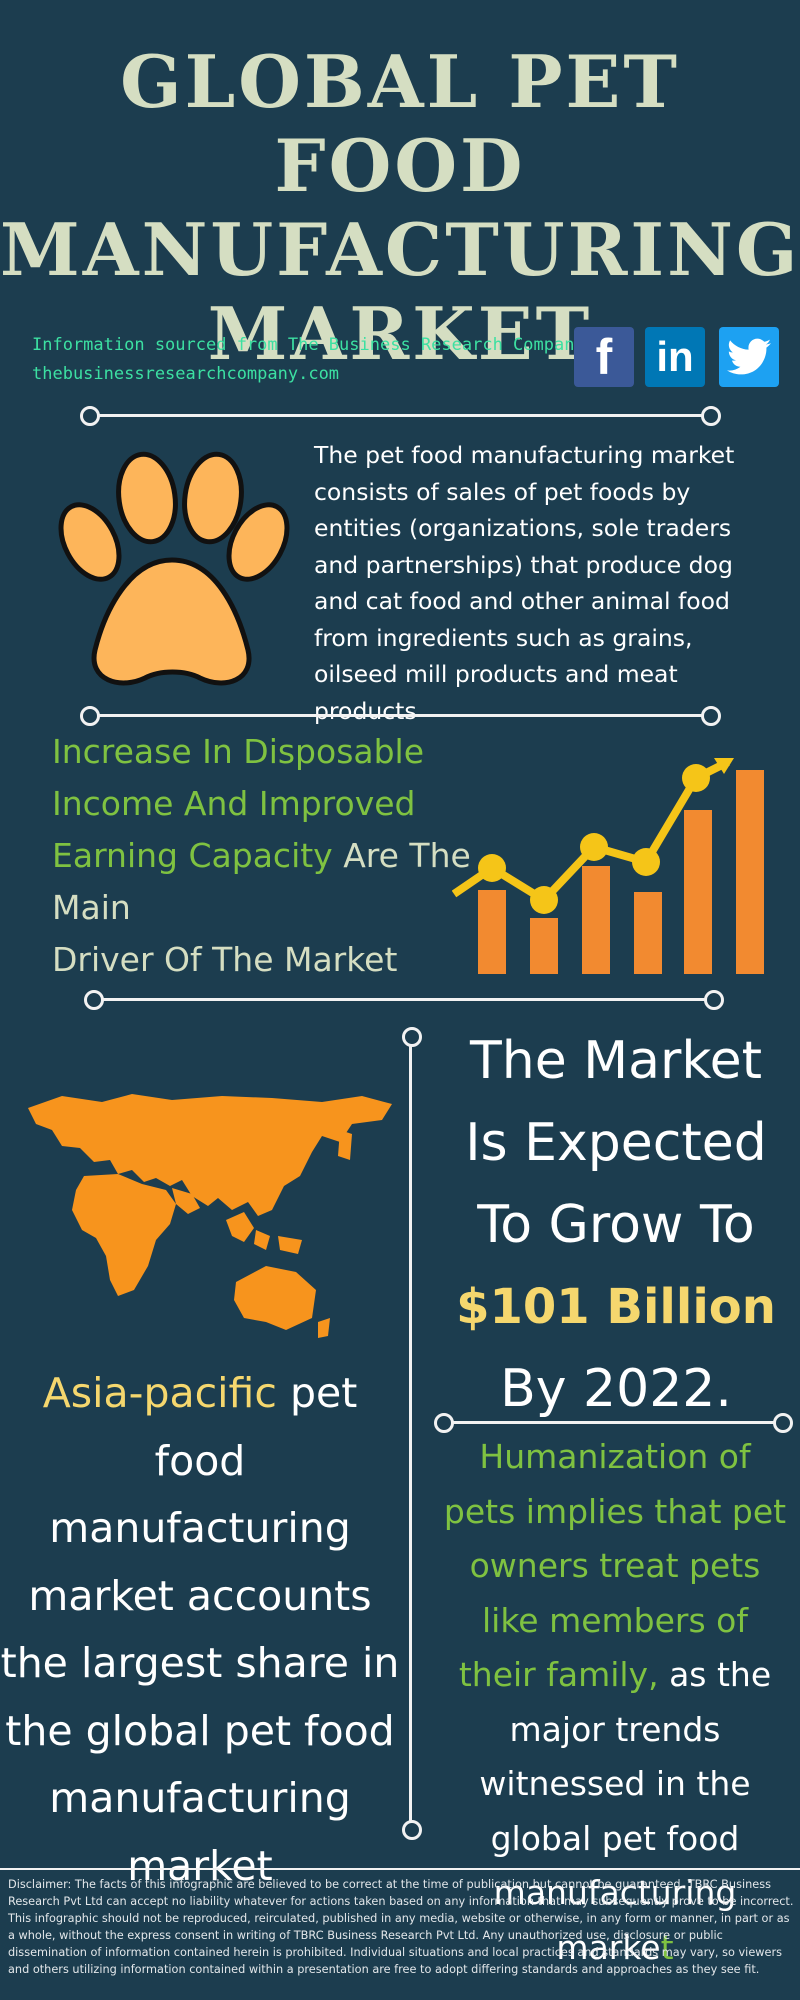 This screenshot has height=2000, width=800. Describe the element at coordinates (210, 1216) in the screenshot. I see `world-map-icon` at that location.